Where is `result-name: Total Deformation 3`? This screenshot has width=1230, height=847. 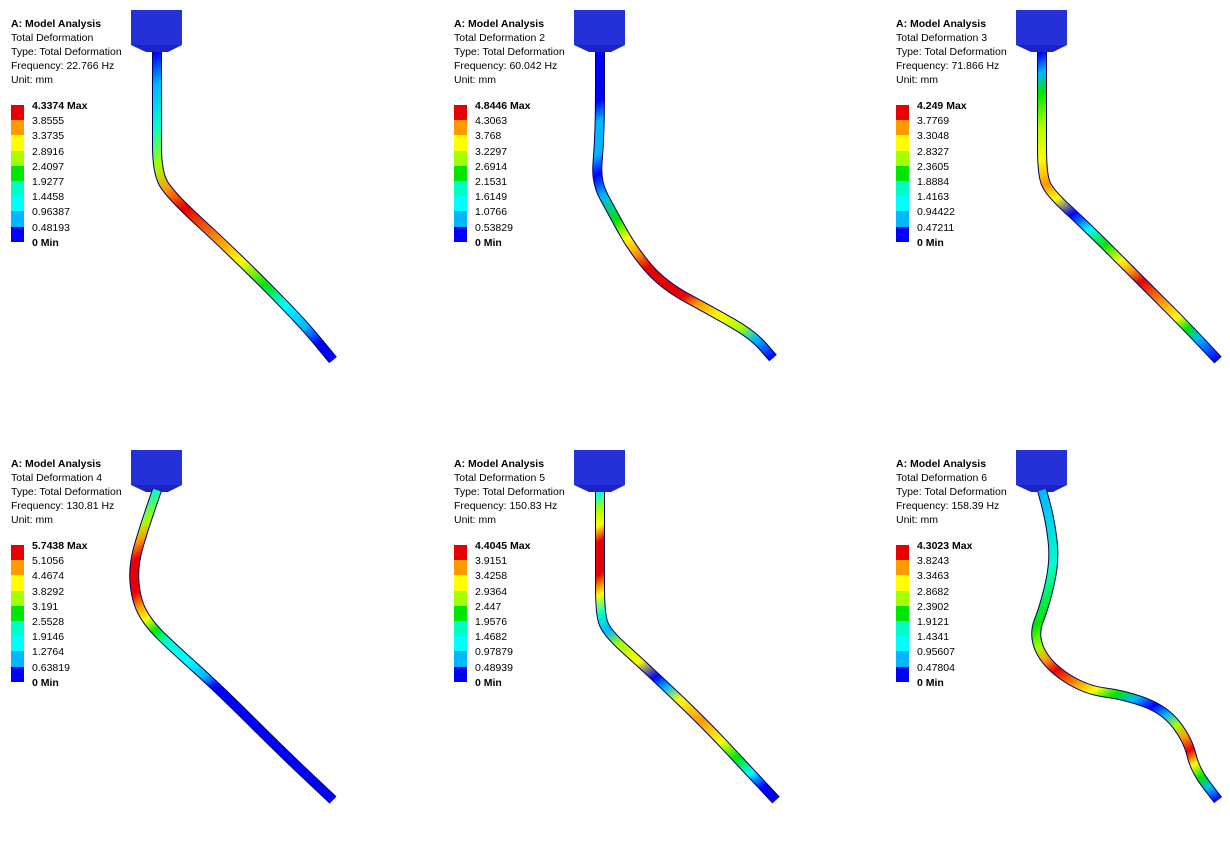
result-name: Total Deformation 3 is located at coordinates (942, 38).